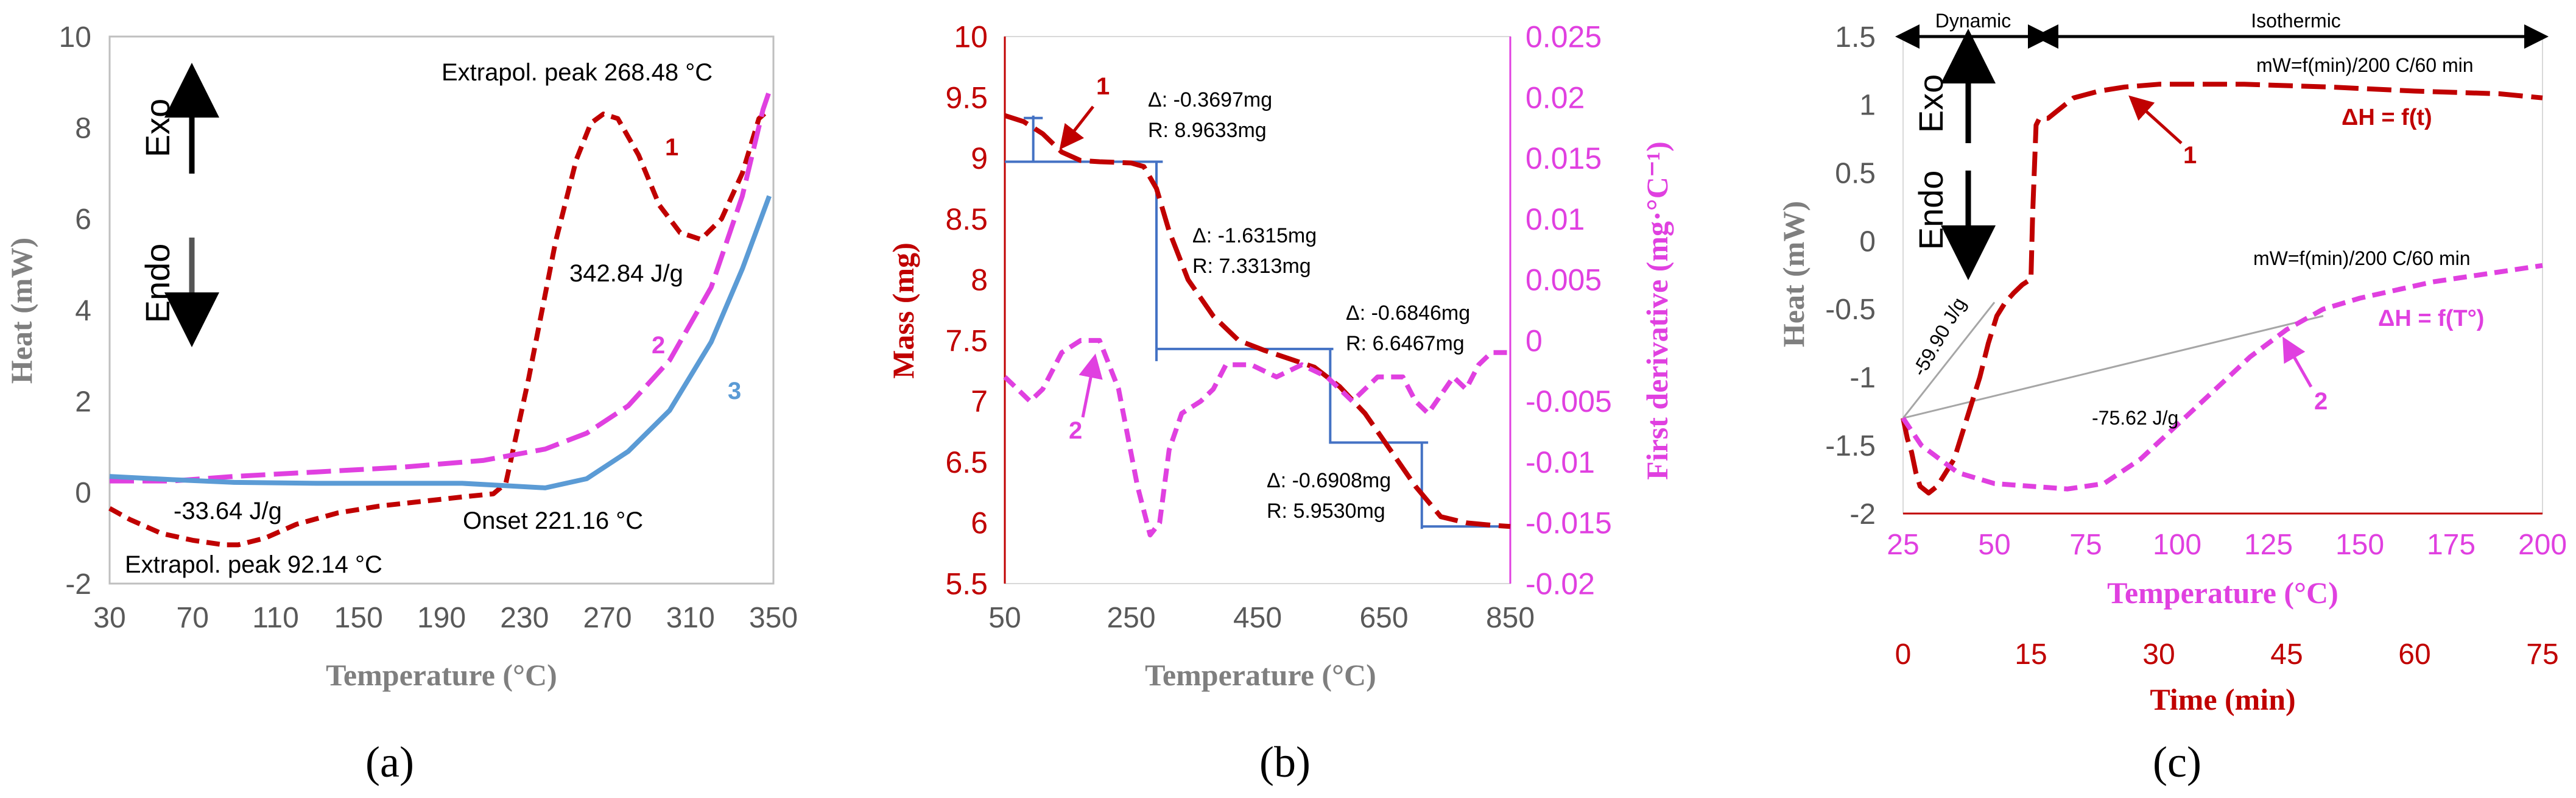 This screenshot has height=798, width=2576. Describe the element at coordinates (358, 618) in the screenshot. I see `x-tick-a-150: 150` at that location.